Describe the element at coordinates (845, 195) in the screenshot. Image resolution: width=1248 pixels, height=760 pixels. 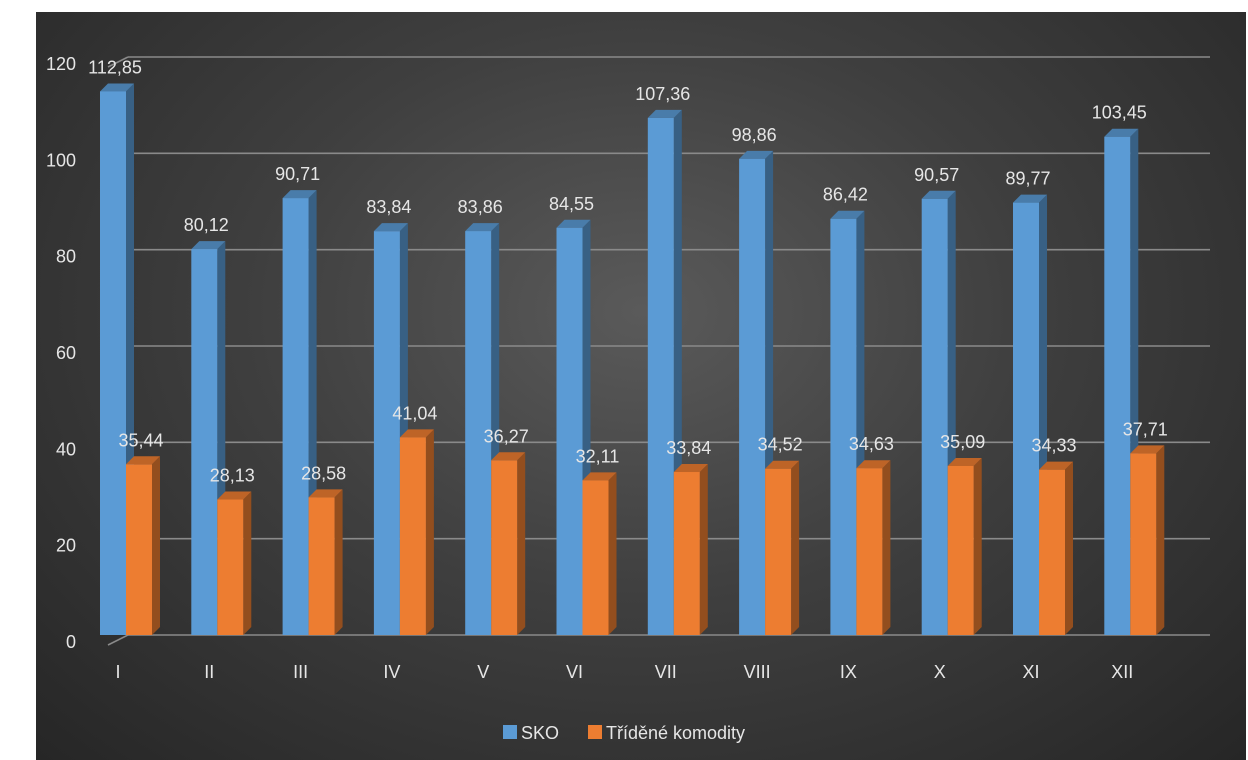
I see `data-label-sko: 86,42` at that location.